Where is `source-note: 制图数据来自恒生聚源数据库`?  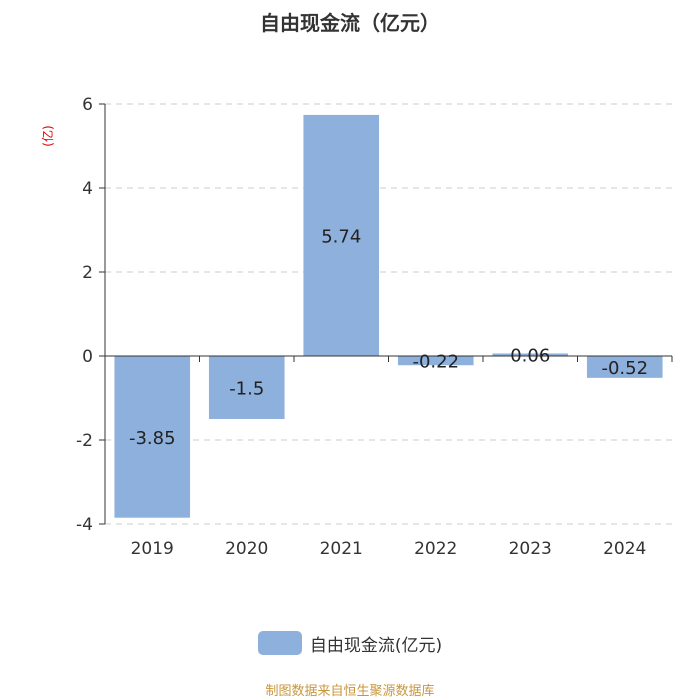
source-note: 制图数据来自恒生聚源数据库 is located at coordinates (350, 691).